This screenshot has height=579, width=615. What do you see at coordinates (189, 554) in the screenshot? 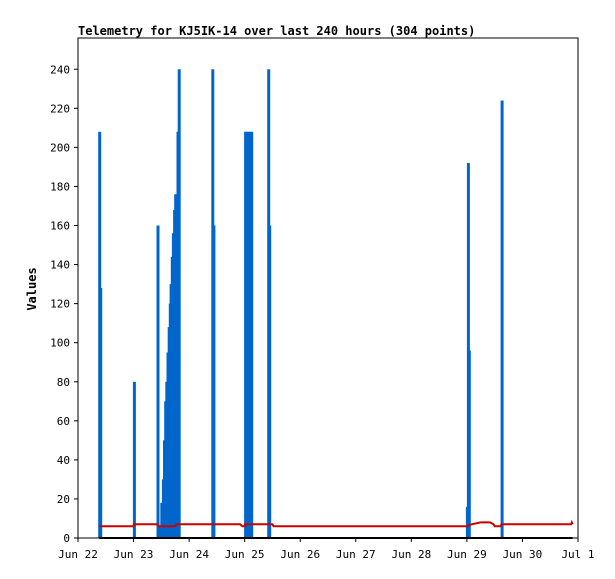
I see `x-tick-label: Jun 24` at bounding box center [189, 554].